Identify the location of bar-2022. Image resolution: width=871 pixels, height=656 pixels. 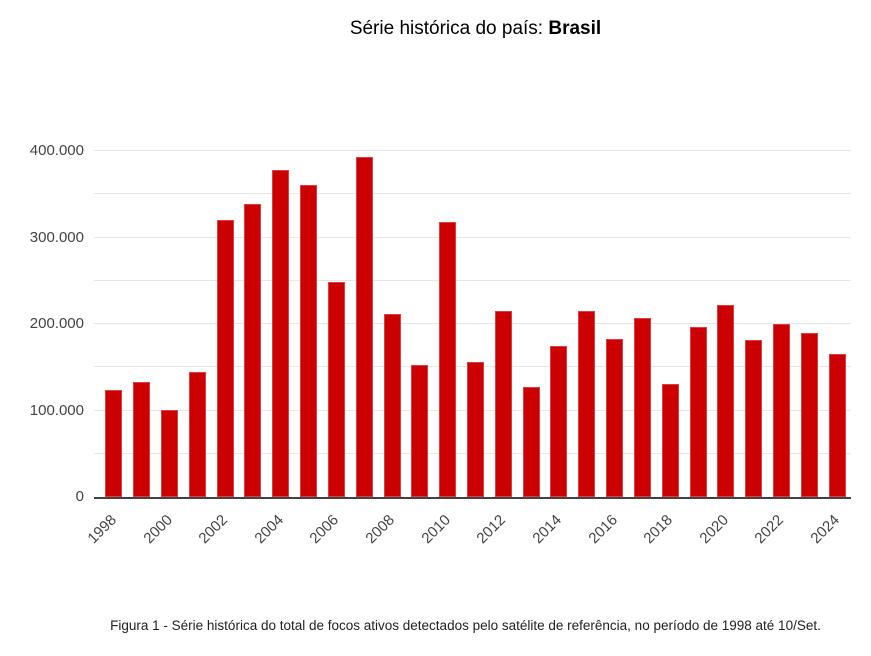
(781, 410).